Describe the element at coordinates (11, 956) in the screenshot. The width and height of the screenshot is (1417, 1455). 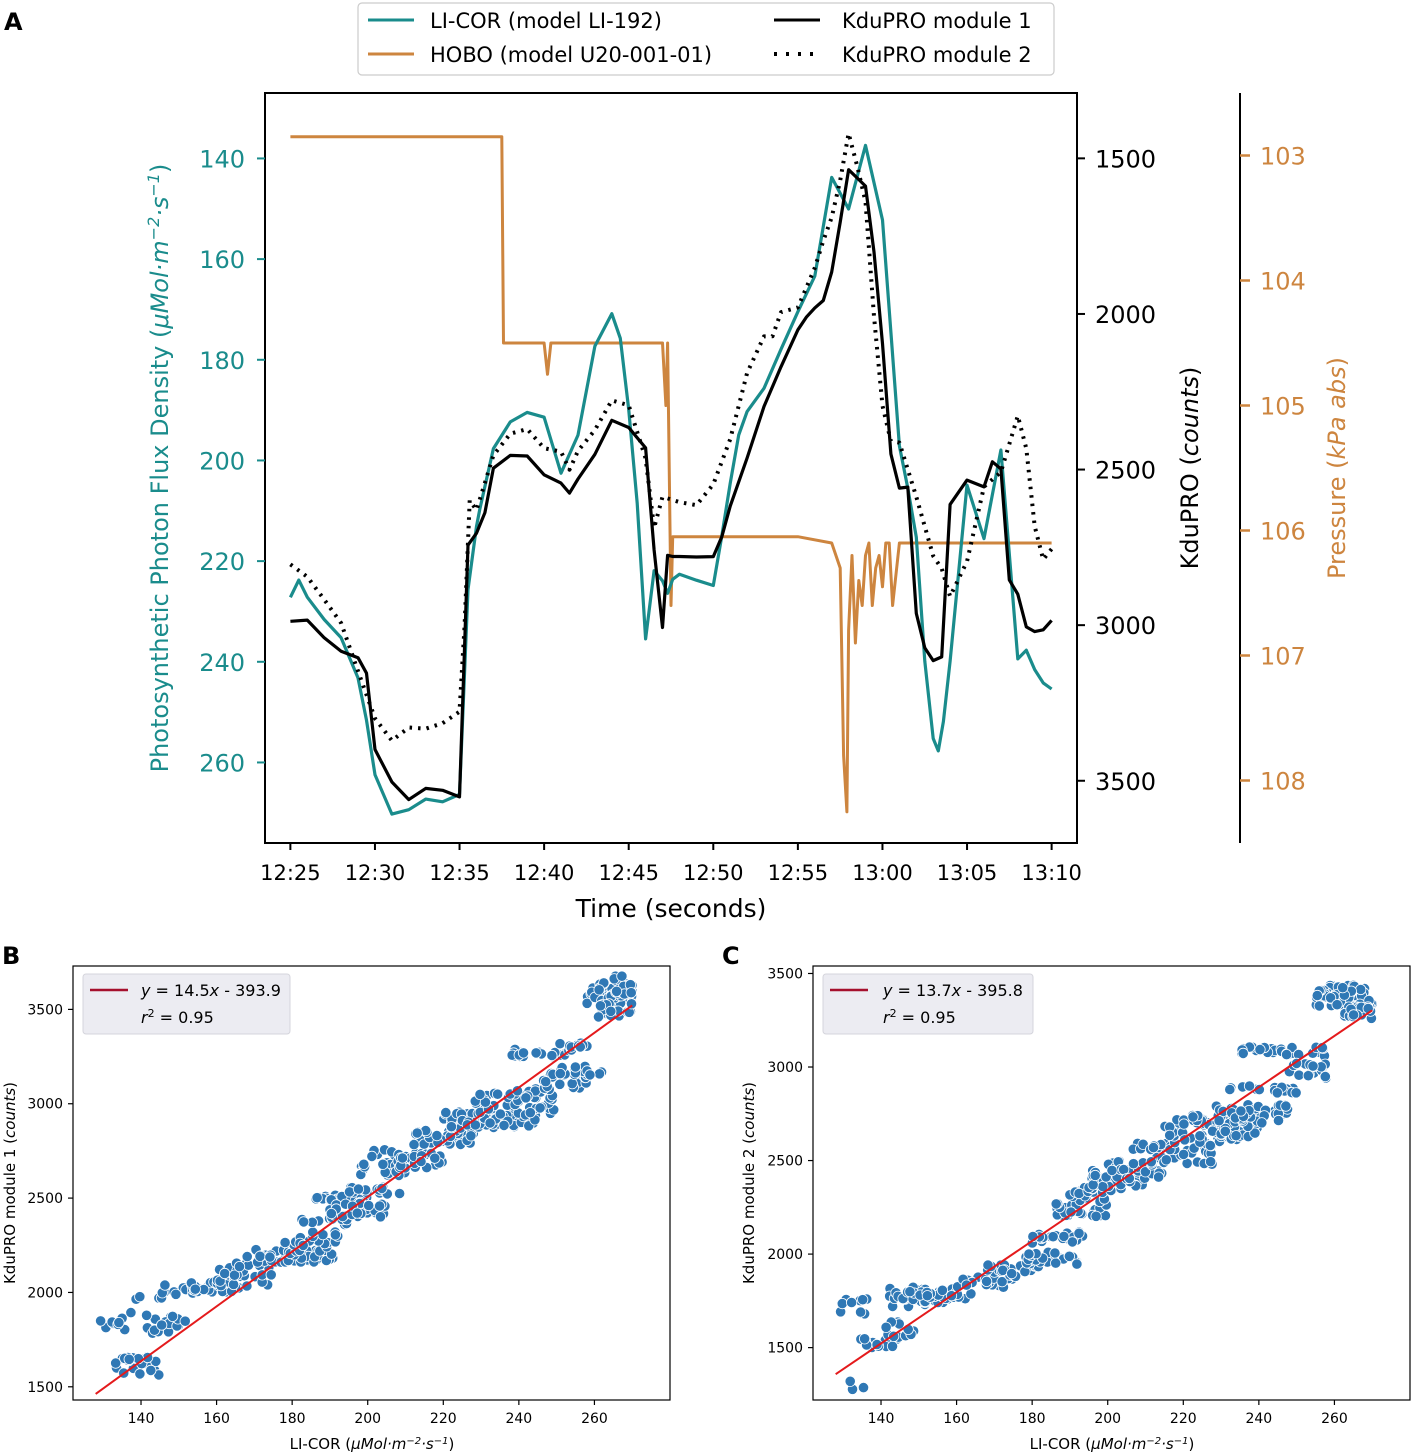
I see `panel-label-b: B` at that location.